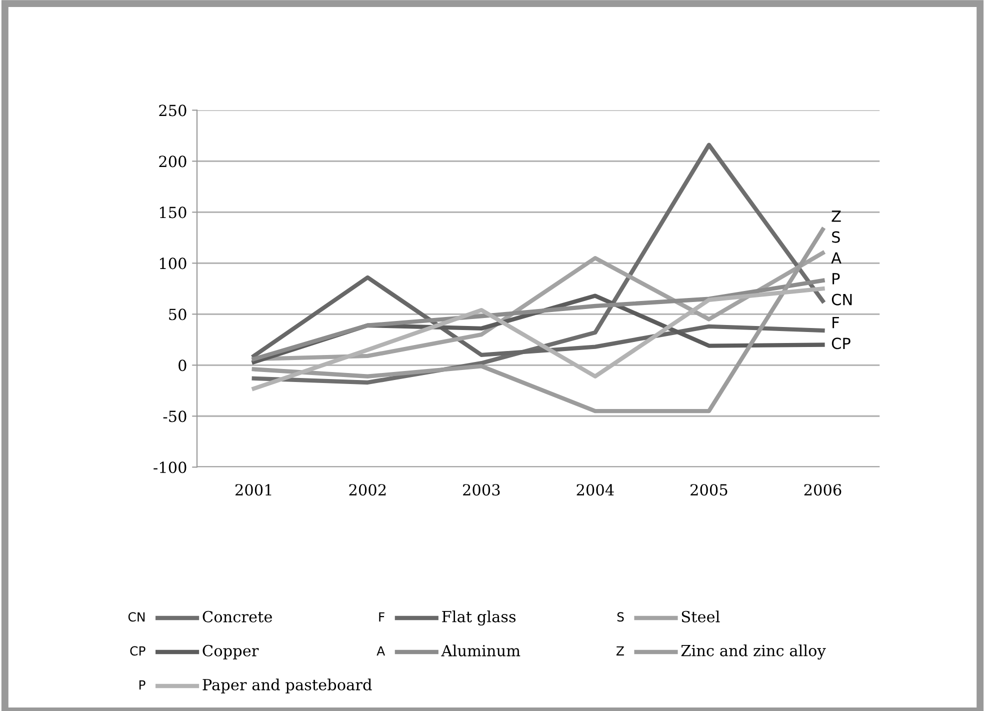 The height and width of the screenshot is (711, 985). What do you see at coordinates (823, 490) in the screenshot?
I see `x-tick-label: 2006` at bounding box center [823, 490].